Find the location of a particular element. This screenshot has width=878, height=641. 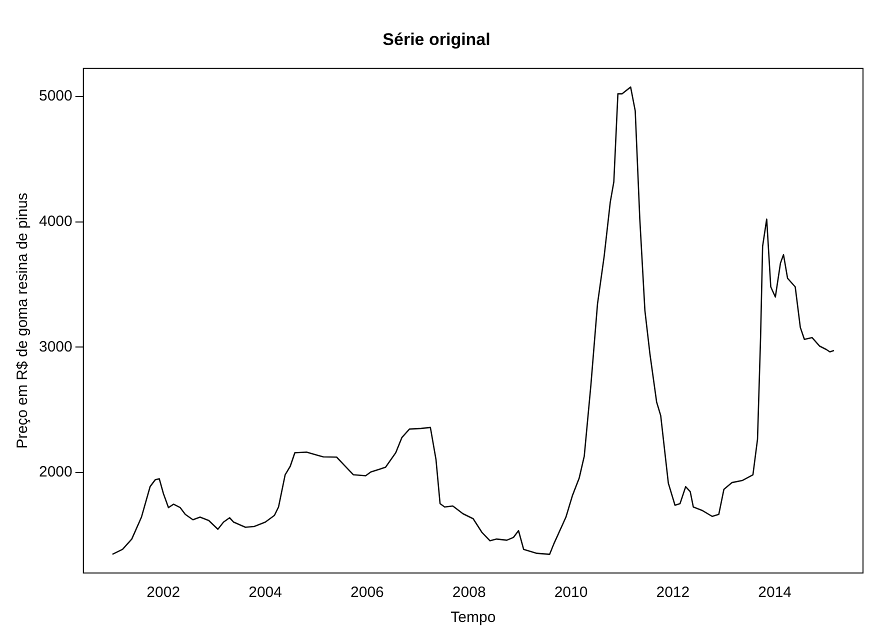

y-axis-title: Preço em R$ de goma resina de pinus is located at coordinates (23, 320).